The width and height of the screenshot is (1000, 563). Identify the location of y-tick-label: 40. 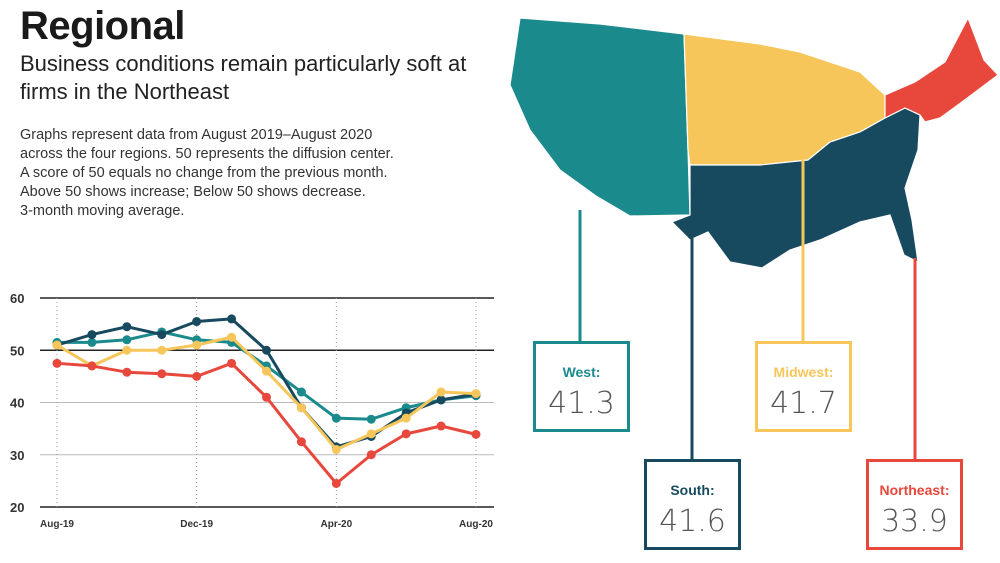
(17, 403).